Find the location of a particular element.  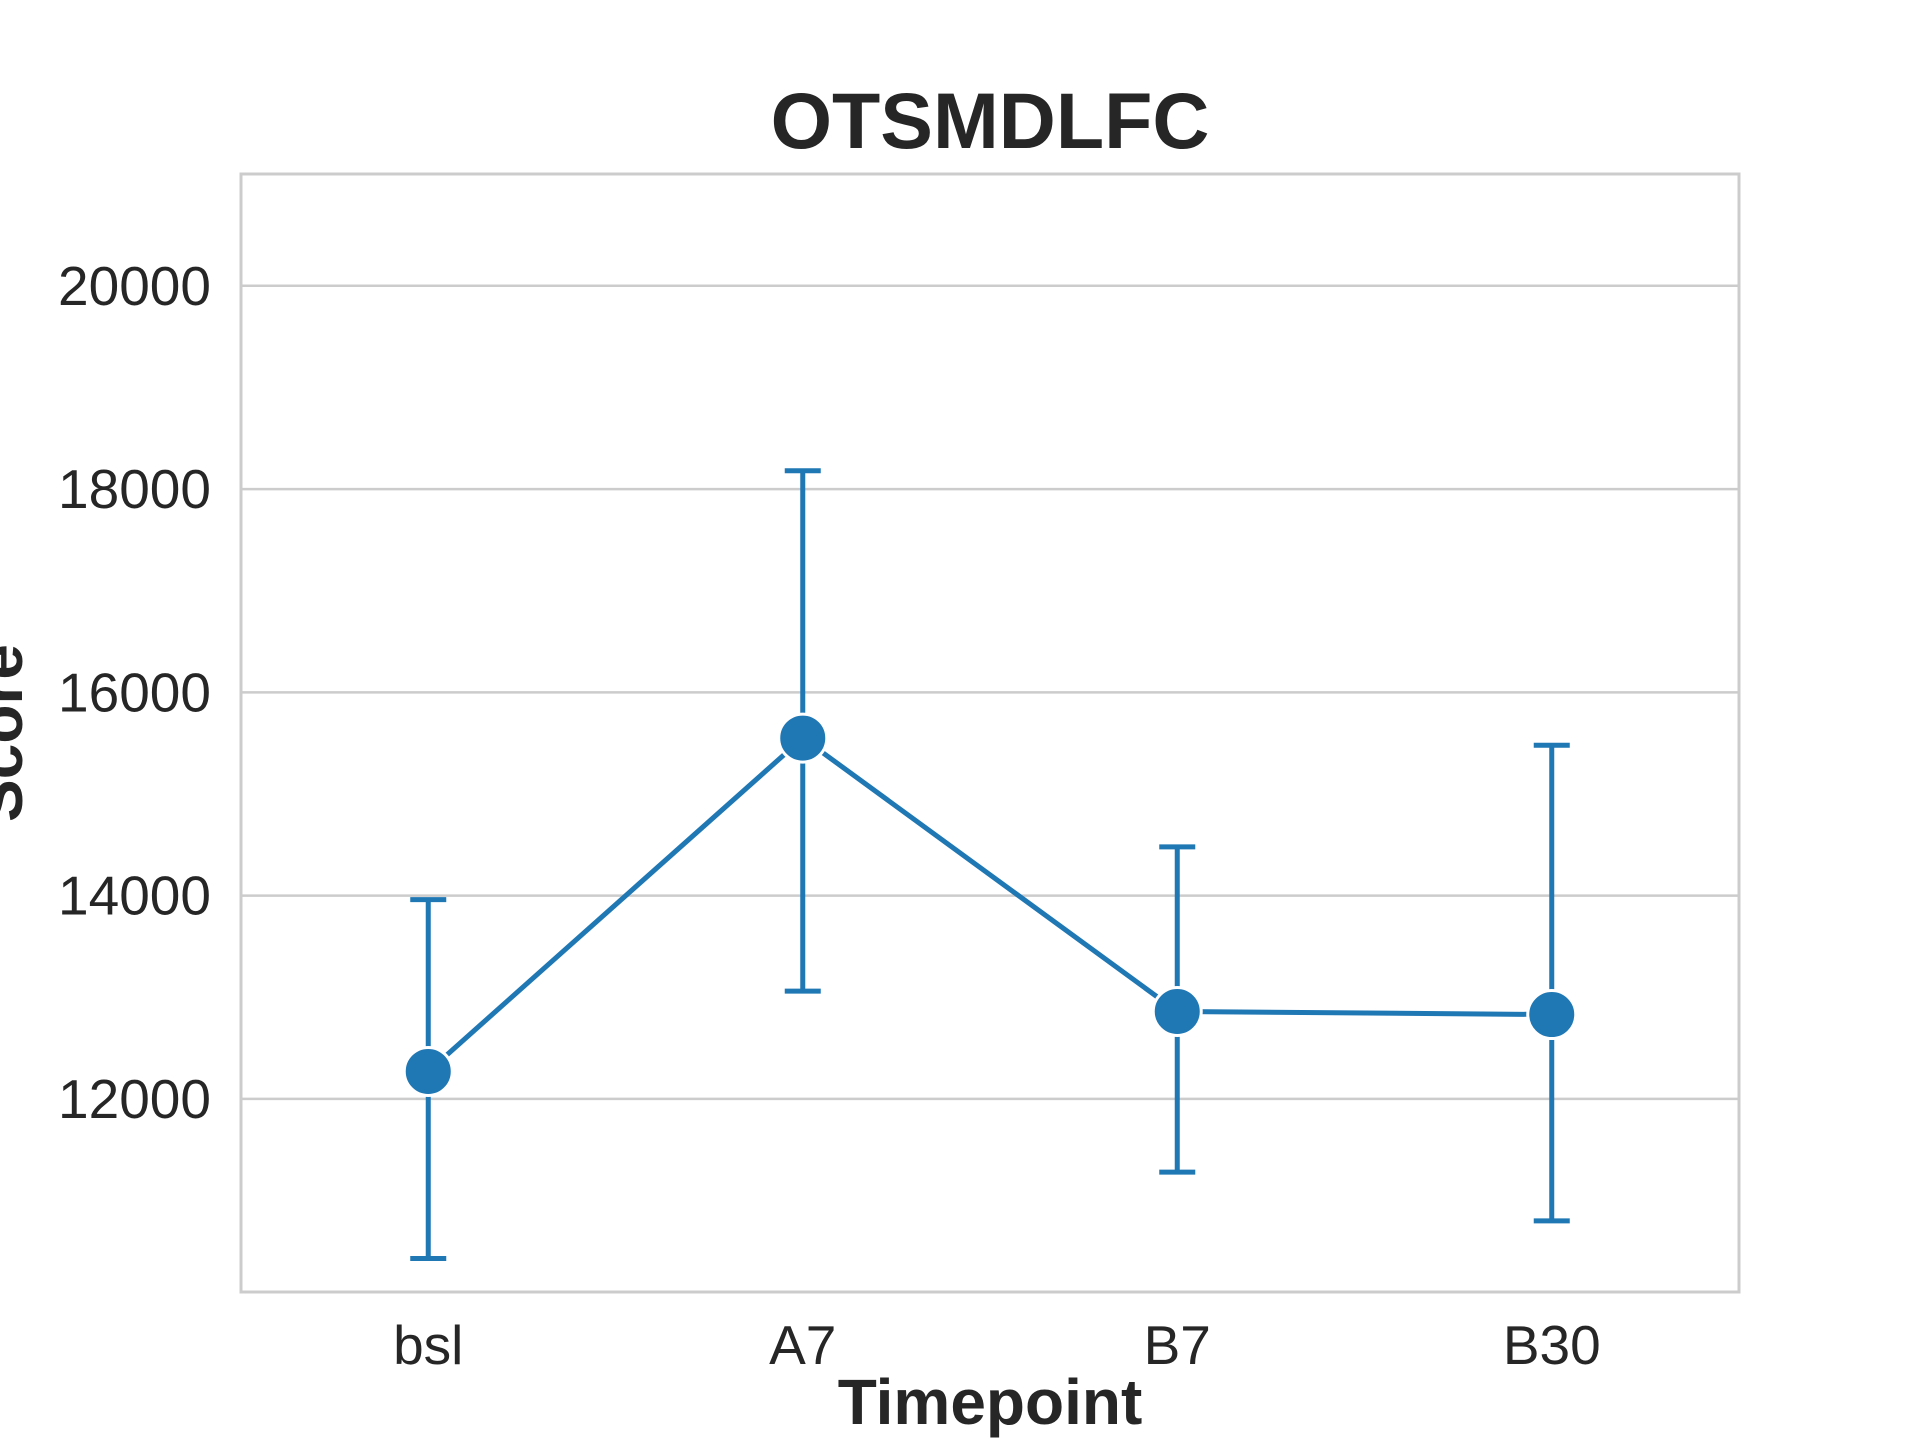

x-tick-label: B30 is located at coordinates (1552, 1345).